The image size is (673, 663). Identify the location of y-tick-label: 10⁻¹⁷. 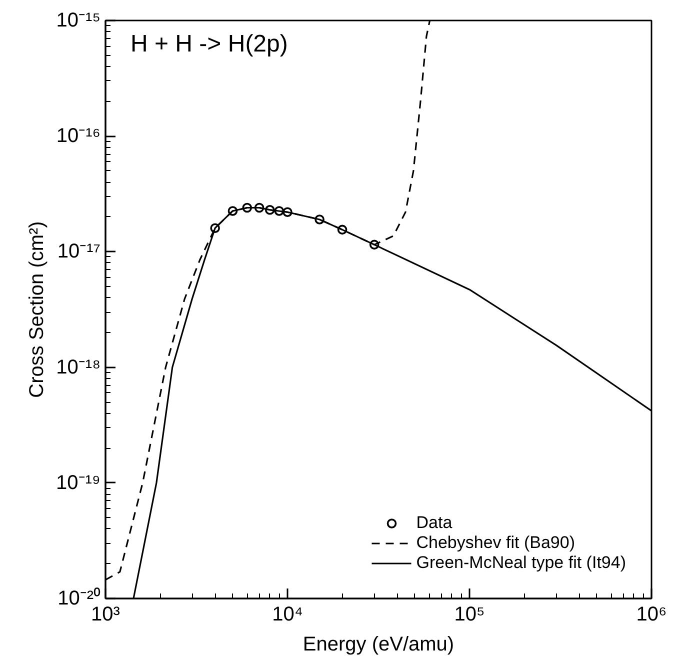
(79, 251).